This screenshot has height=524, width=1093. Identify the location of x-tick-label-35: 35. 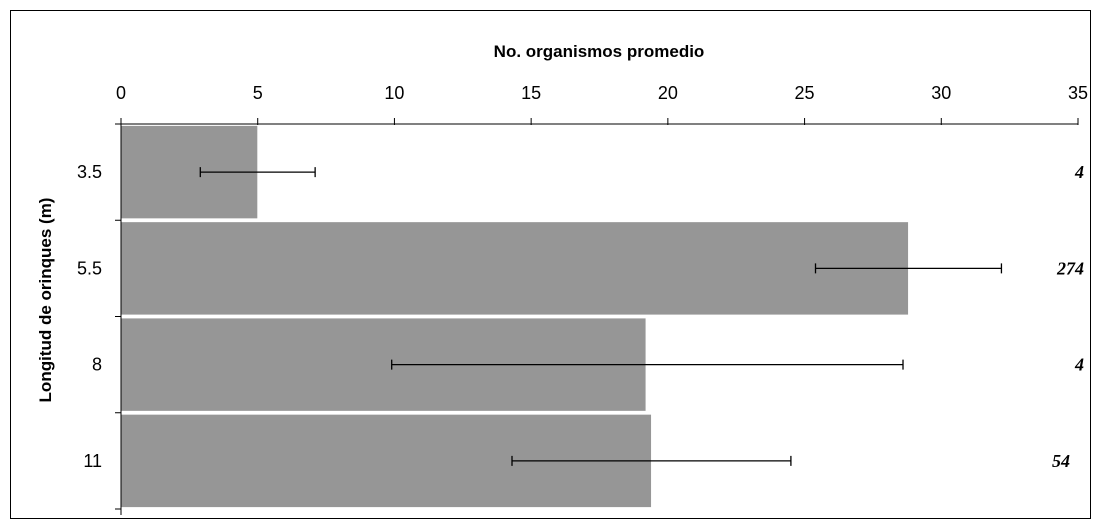
(1078, 93).